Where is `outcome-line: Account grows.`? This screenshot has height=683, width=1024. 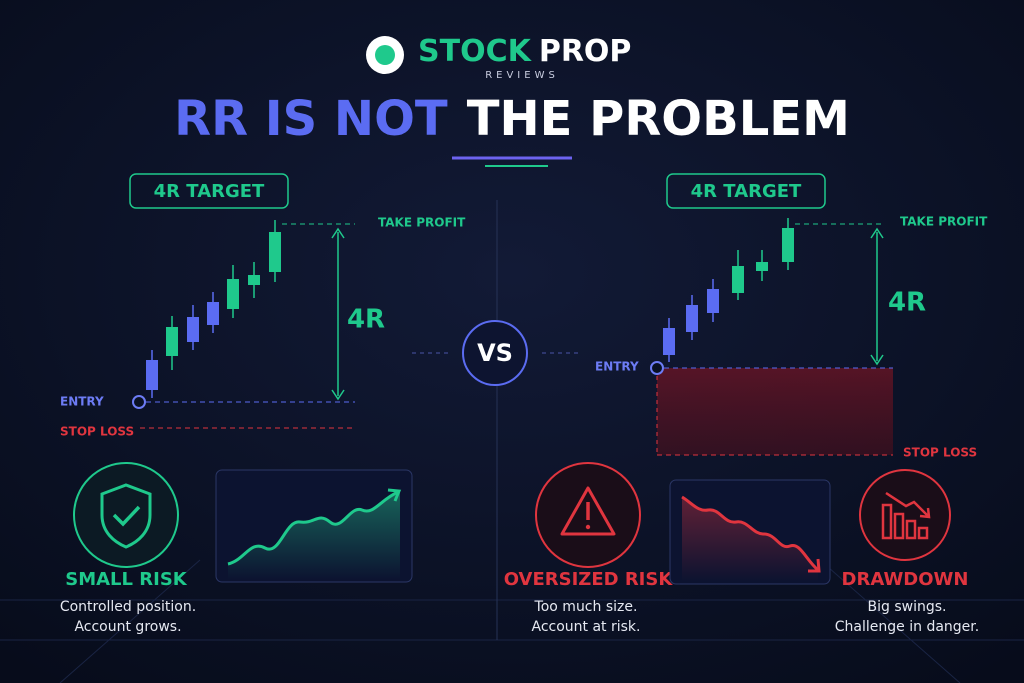
outcome-line: Account grows. is located at coordinates (127, 627).